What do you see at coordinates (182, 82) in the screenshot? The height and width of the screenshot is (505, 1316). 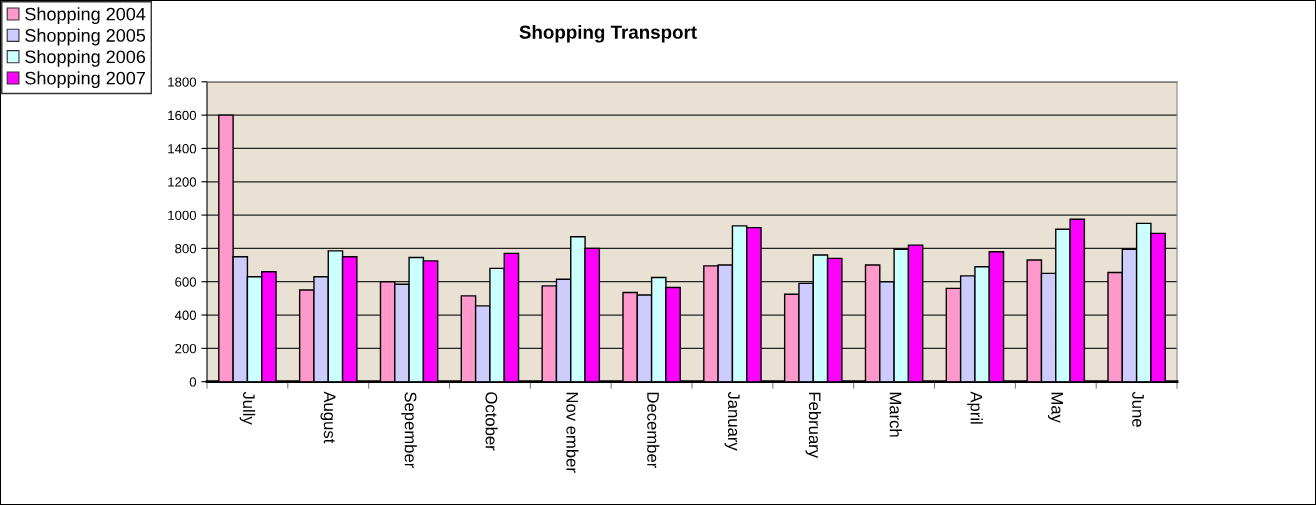 I see `y-tick-label: 1800` at bounding box center [182, 82].